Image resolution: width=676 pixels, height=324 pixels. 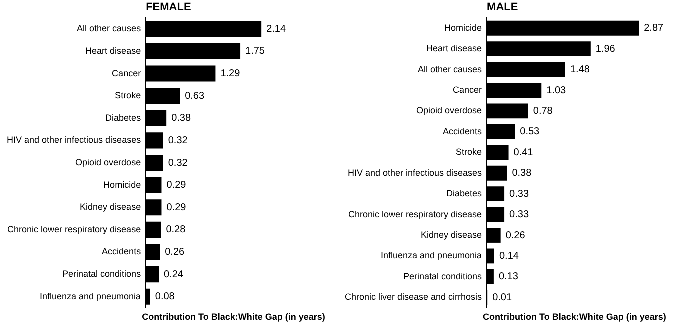 What do you see at coordinates (543, 111) in the screenshot?
I see `data-label: 0.78` at bounding box center [543, 111].